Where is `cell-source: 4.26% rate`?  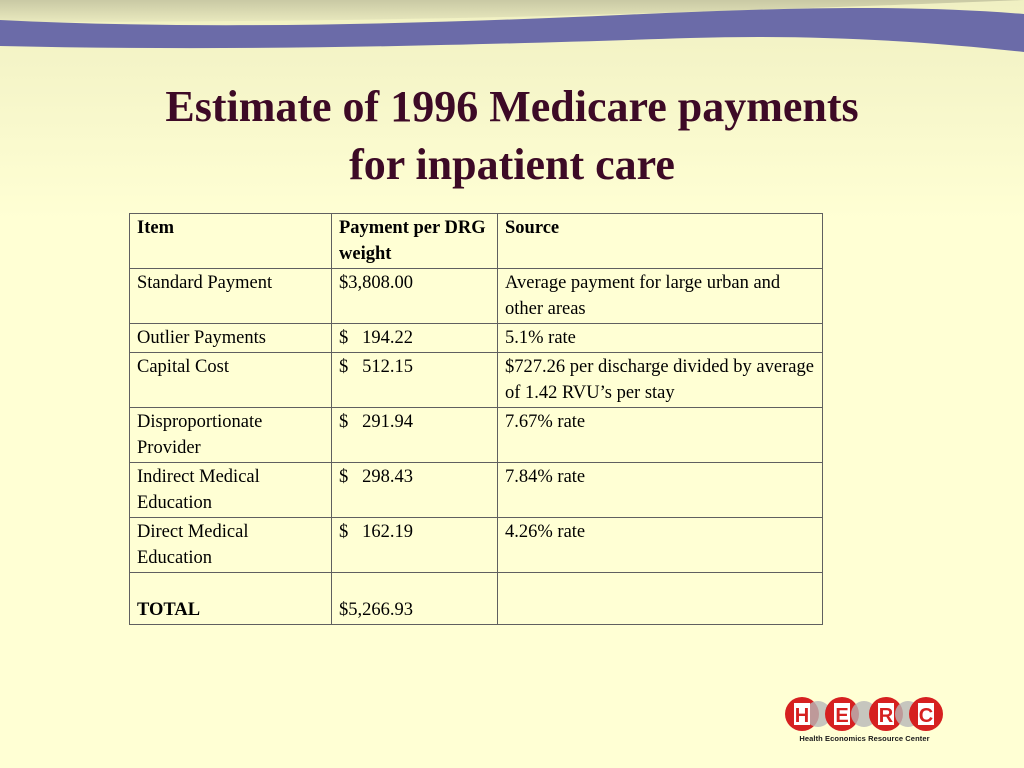
cell-source: 4.26% rate is located at coordinates (660, 545).